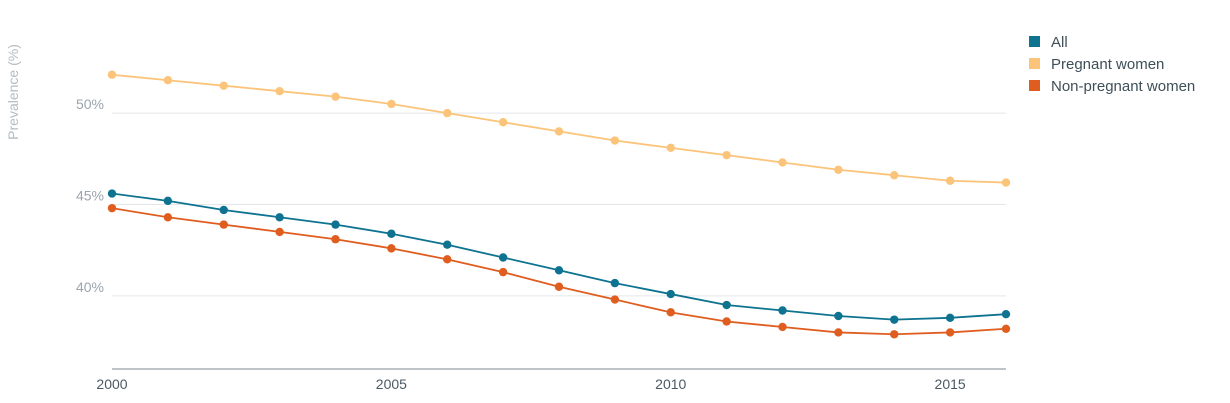  I want to click on legend-item: Non-pregnant women, so click(1112, 86).